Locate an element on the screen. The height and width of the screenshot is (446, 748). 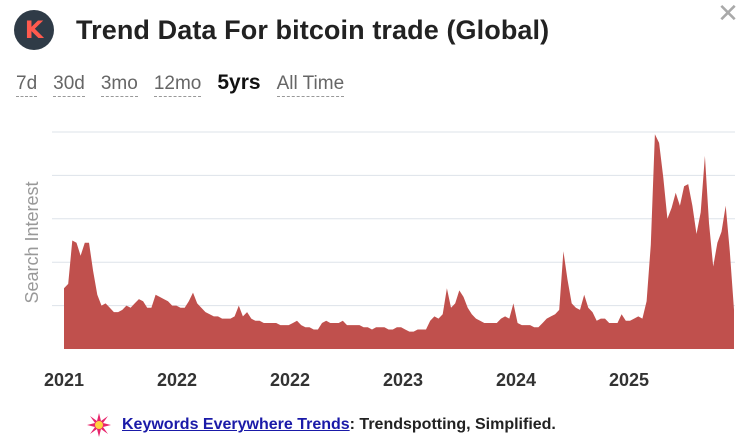
range-30d: 30d is located at coordinates (69, 85).